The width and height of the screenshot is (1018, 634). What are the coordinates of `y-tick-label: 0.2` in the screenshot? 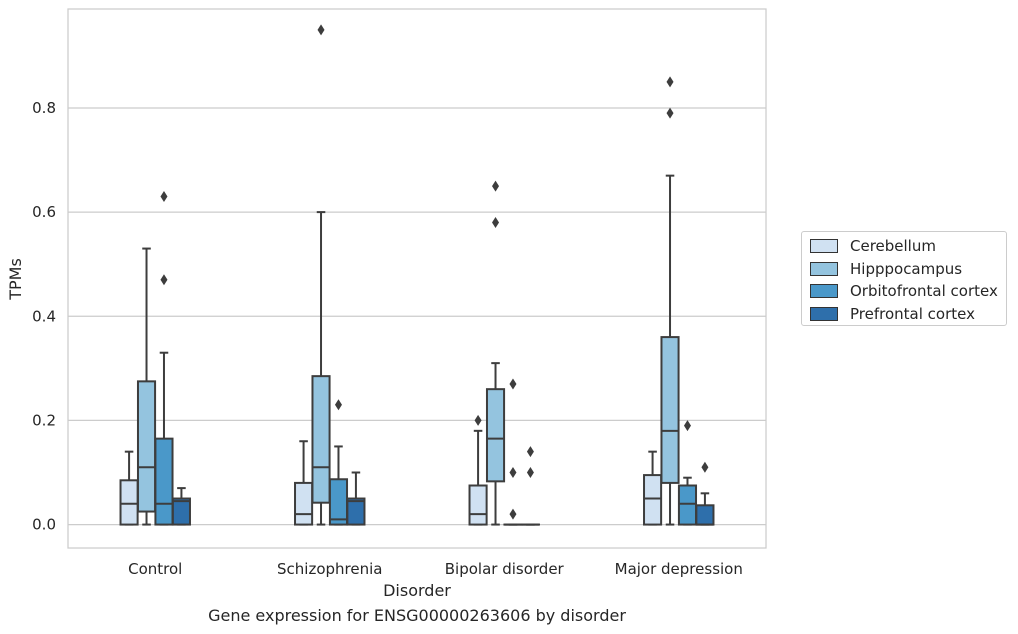 It's located at (44, 420).